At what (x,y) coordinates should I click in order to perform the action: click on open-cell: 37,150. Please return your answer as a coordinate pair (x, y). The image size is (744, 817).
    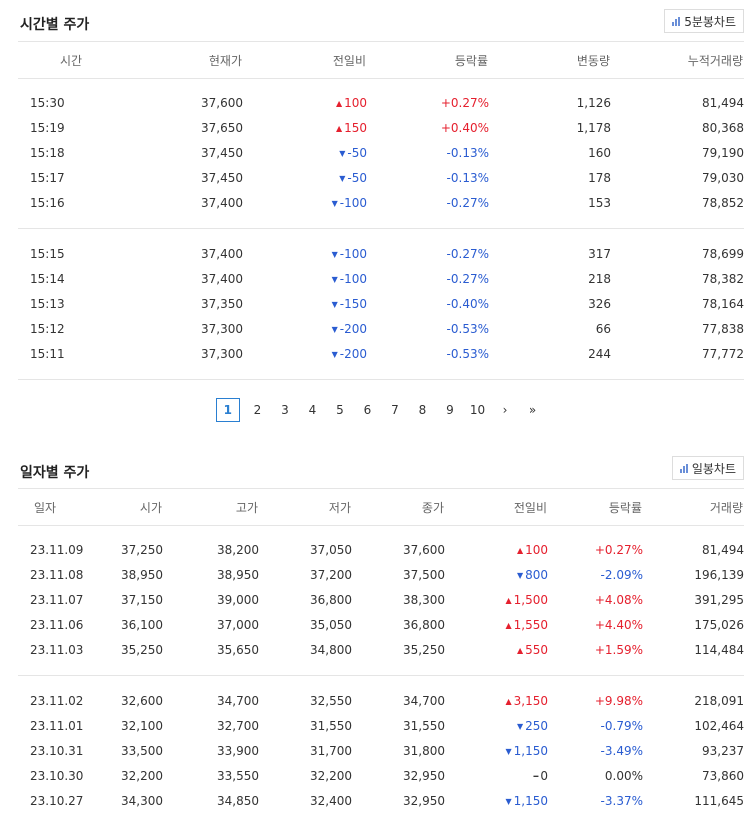
    Looking at the image, I should click on (142, 599).